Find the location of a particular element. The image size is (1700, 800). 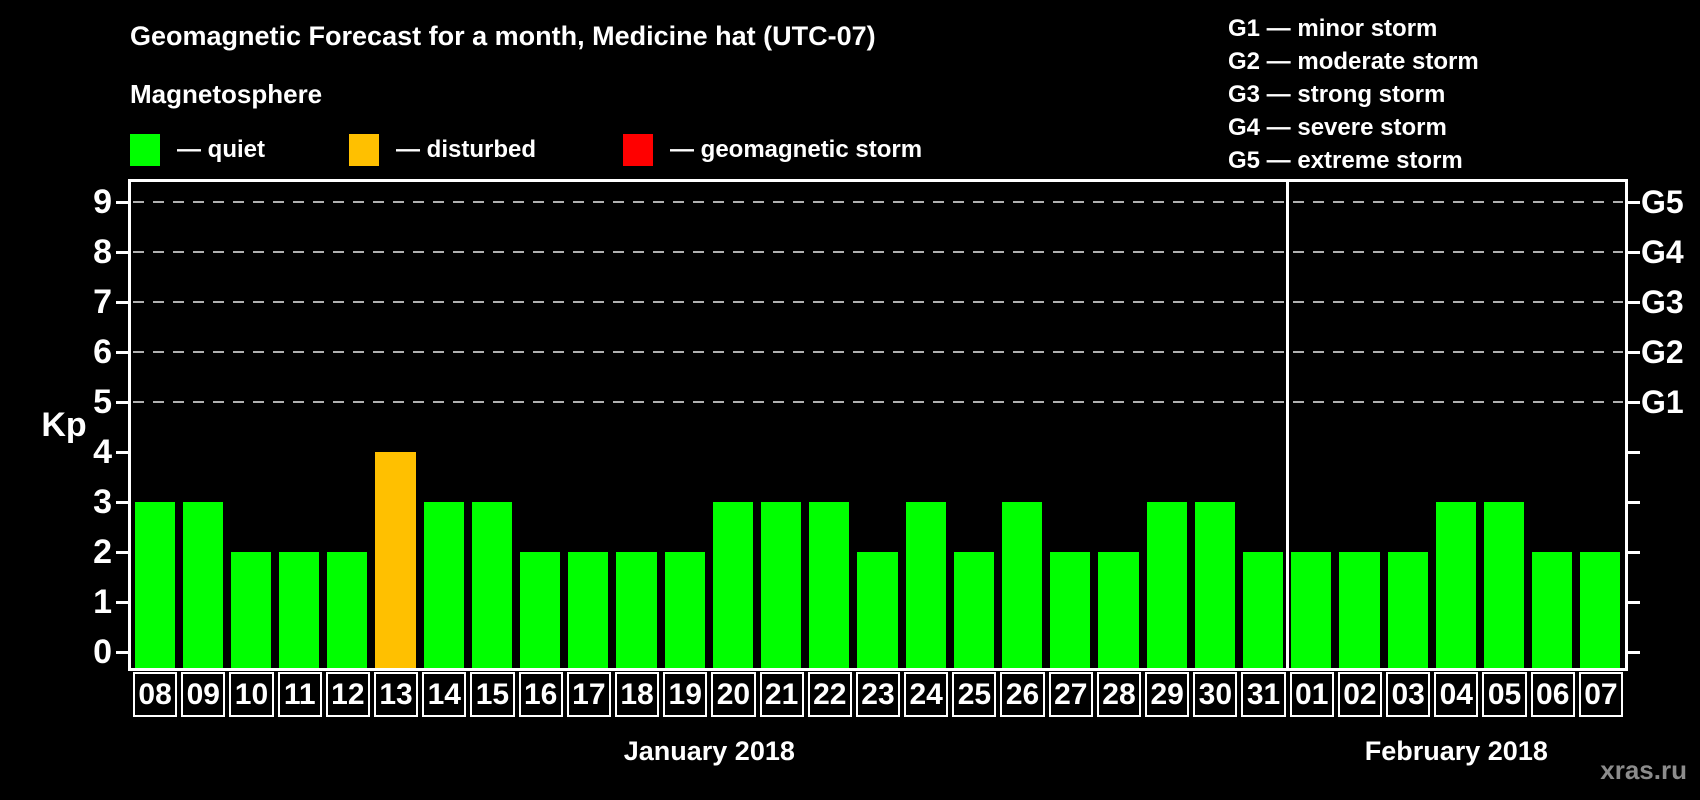

day-label: 05 is located at coordinates (1504, 694).